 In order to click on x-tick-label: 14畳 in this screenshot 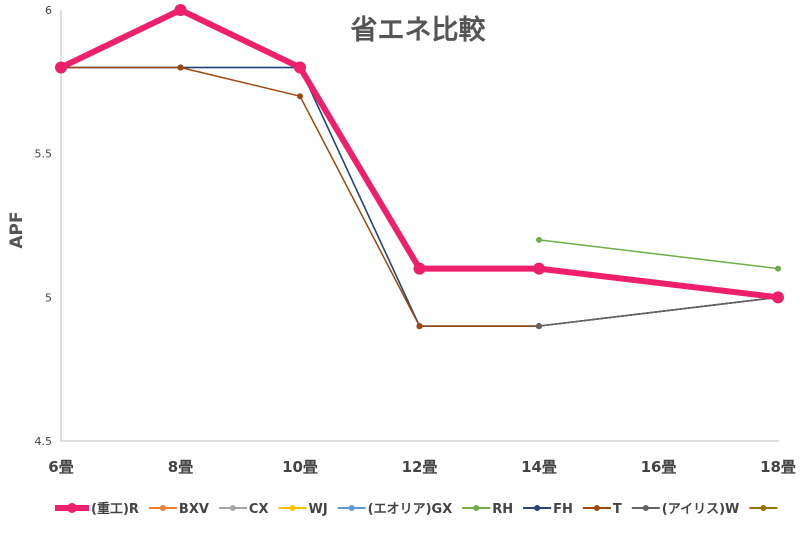, I will do `click(539, 467)`.